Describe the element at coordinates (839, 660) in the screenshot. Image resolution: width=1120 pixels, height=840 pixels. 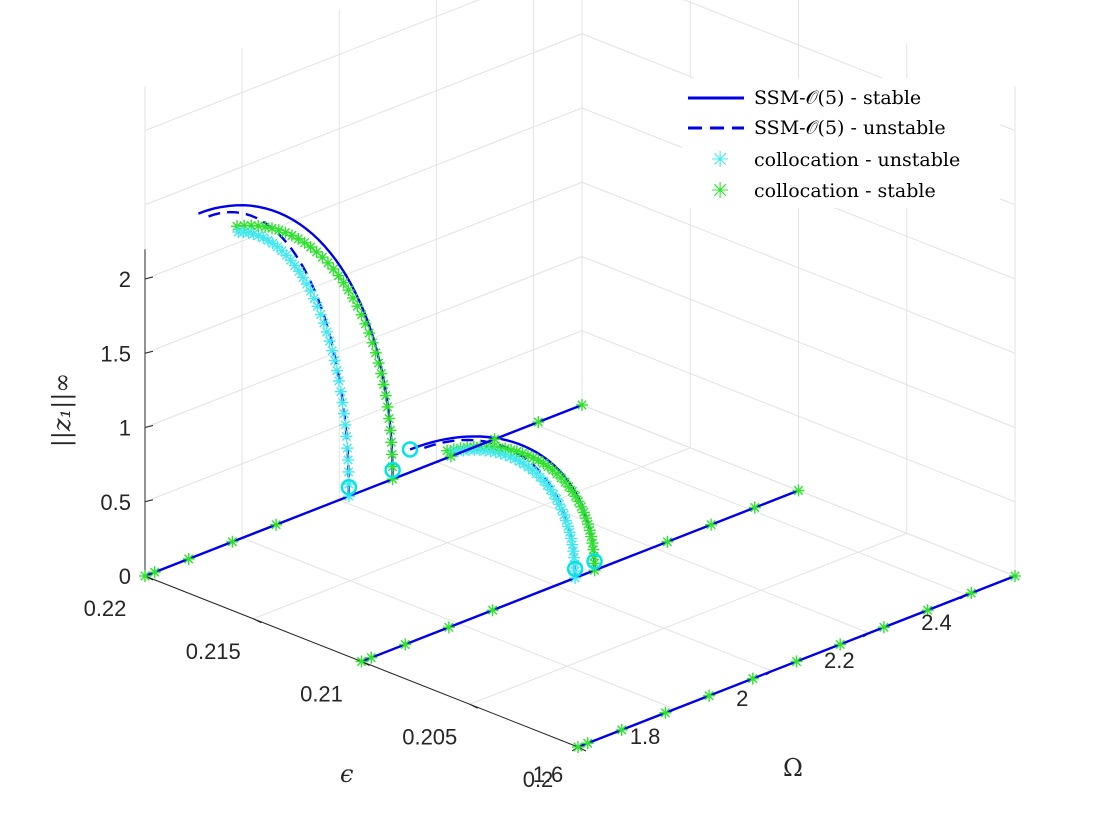
I see `x-tick-label: 2.2` at that location.